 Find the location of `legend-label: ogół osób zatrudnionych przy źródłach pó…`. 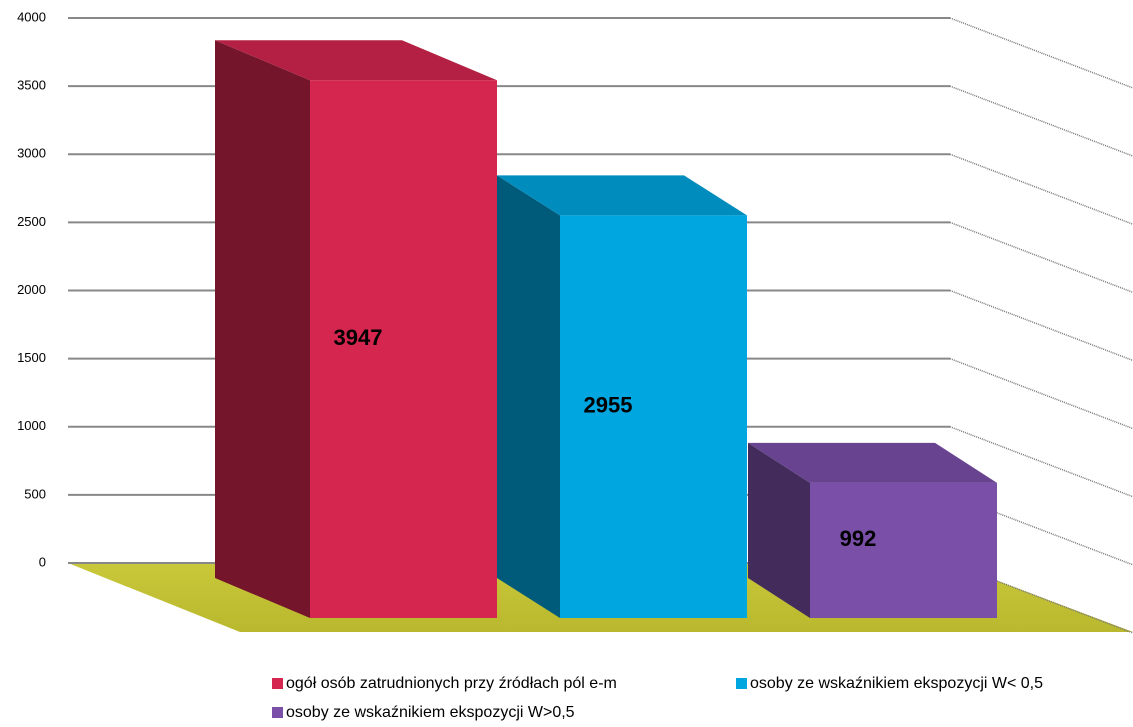

legend-label: ogół osób zatrudnionych przy źródłach pó… is located at coordinates (451, 683).